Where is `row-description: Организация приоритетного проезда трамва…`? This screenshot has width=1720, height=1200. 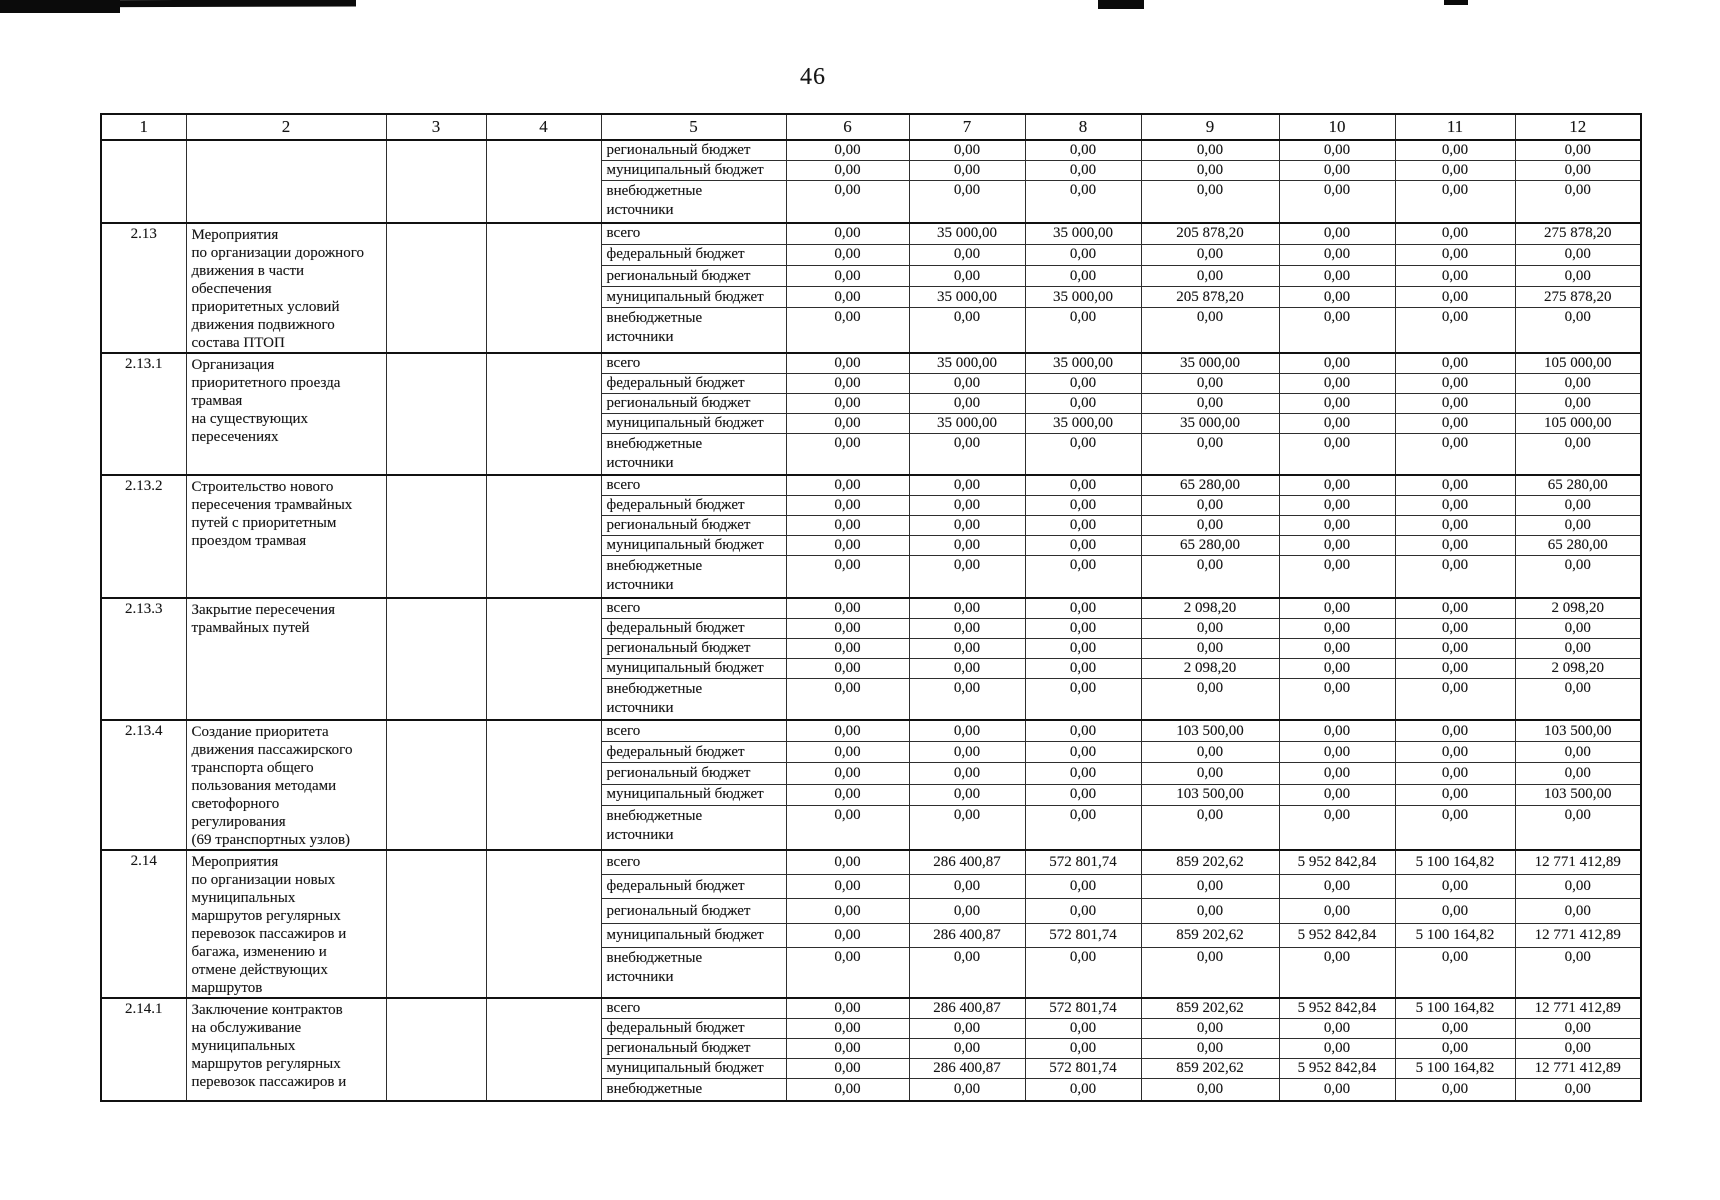
row-description: Организация приоритетного проезда трамва… is located at coordinates (286, 413).